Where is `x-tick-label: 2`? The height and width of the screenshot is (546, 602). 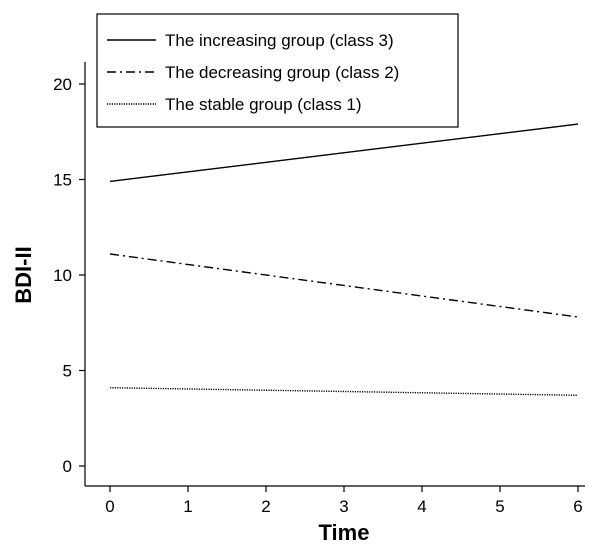 x-tick-label: 2 is located at coordinates (265, 506).